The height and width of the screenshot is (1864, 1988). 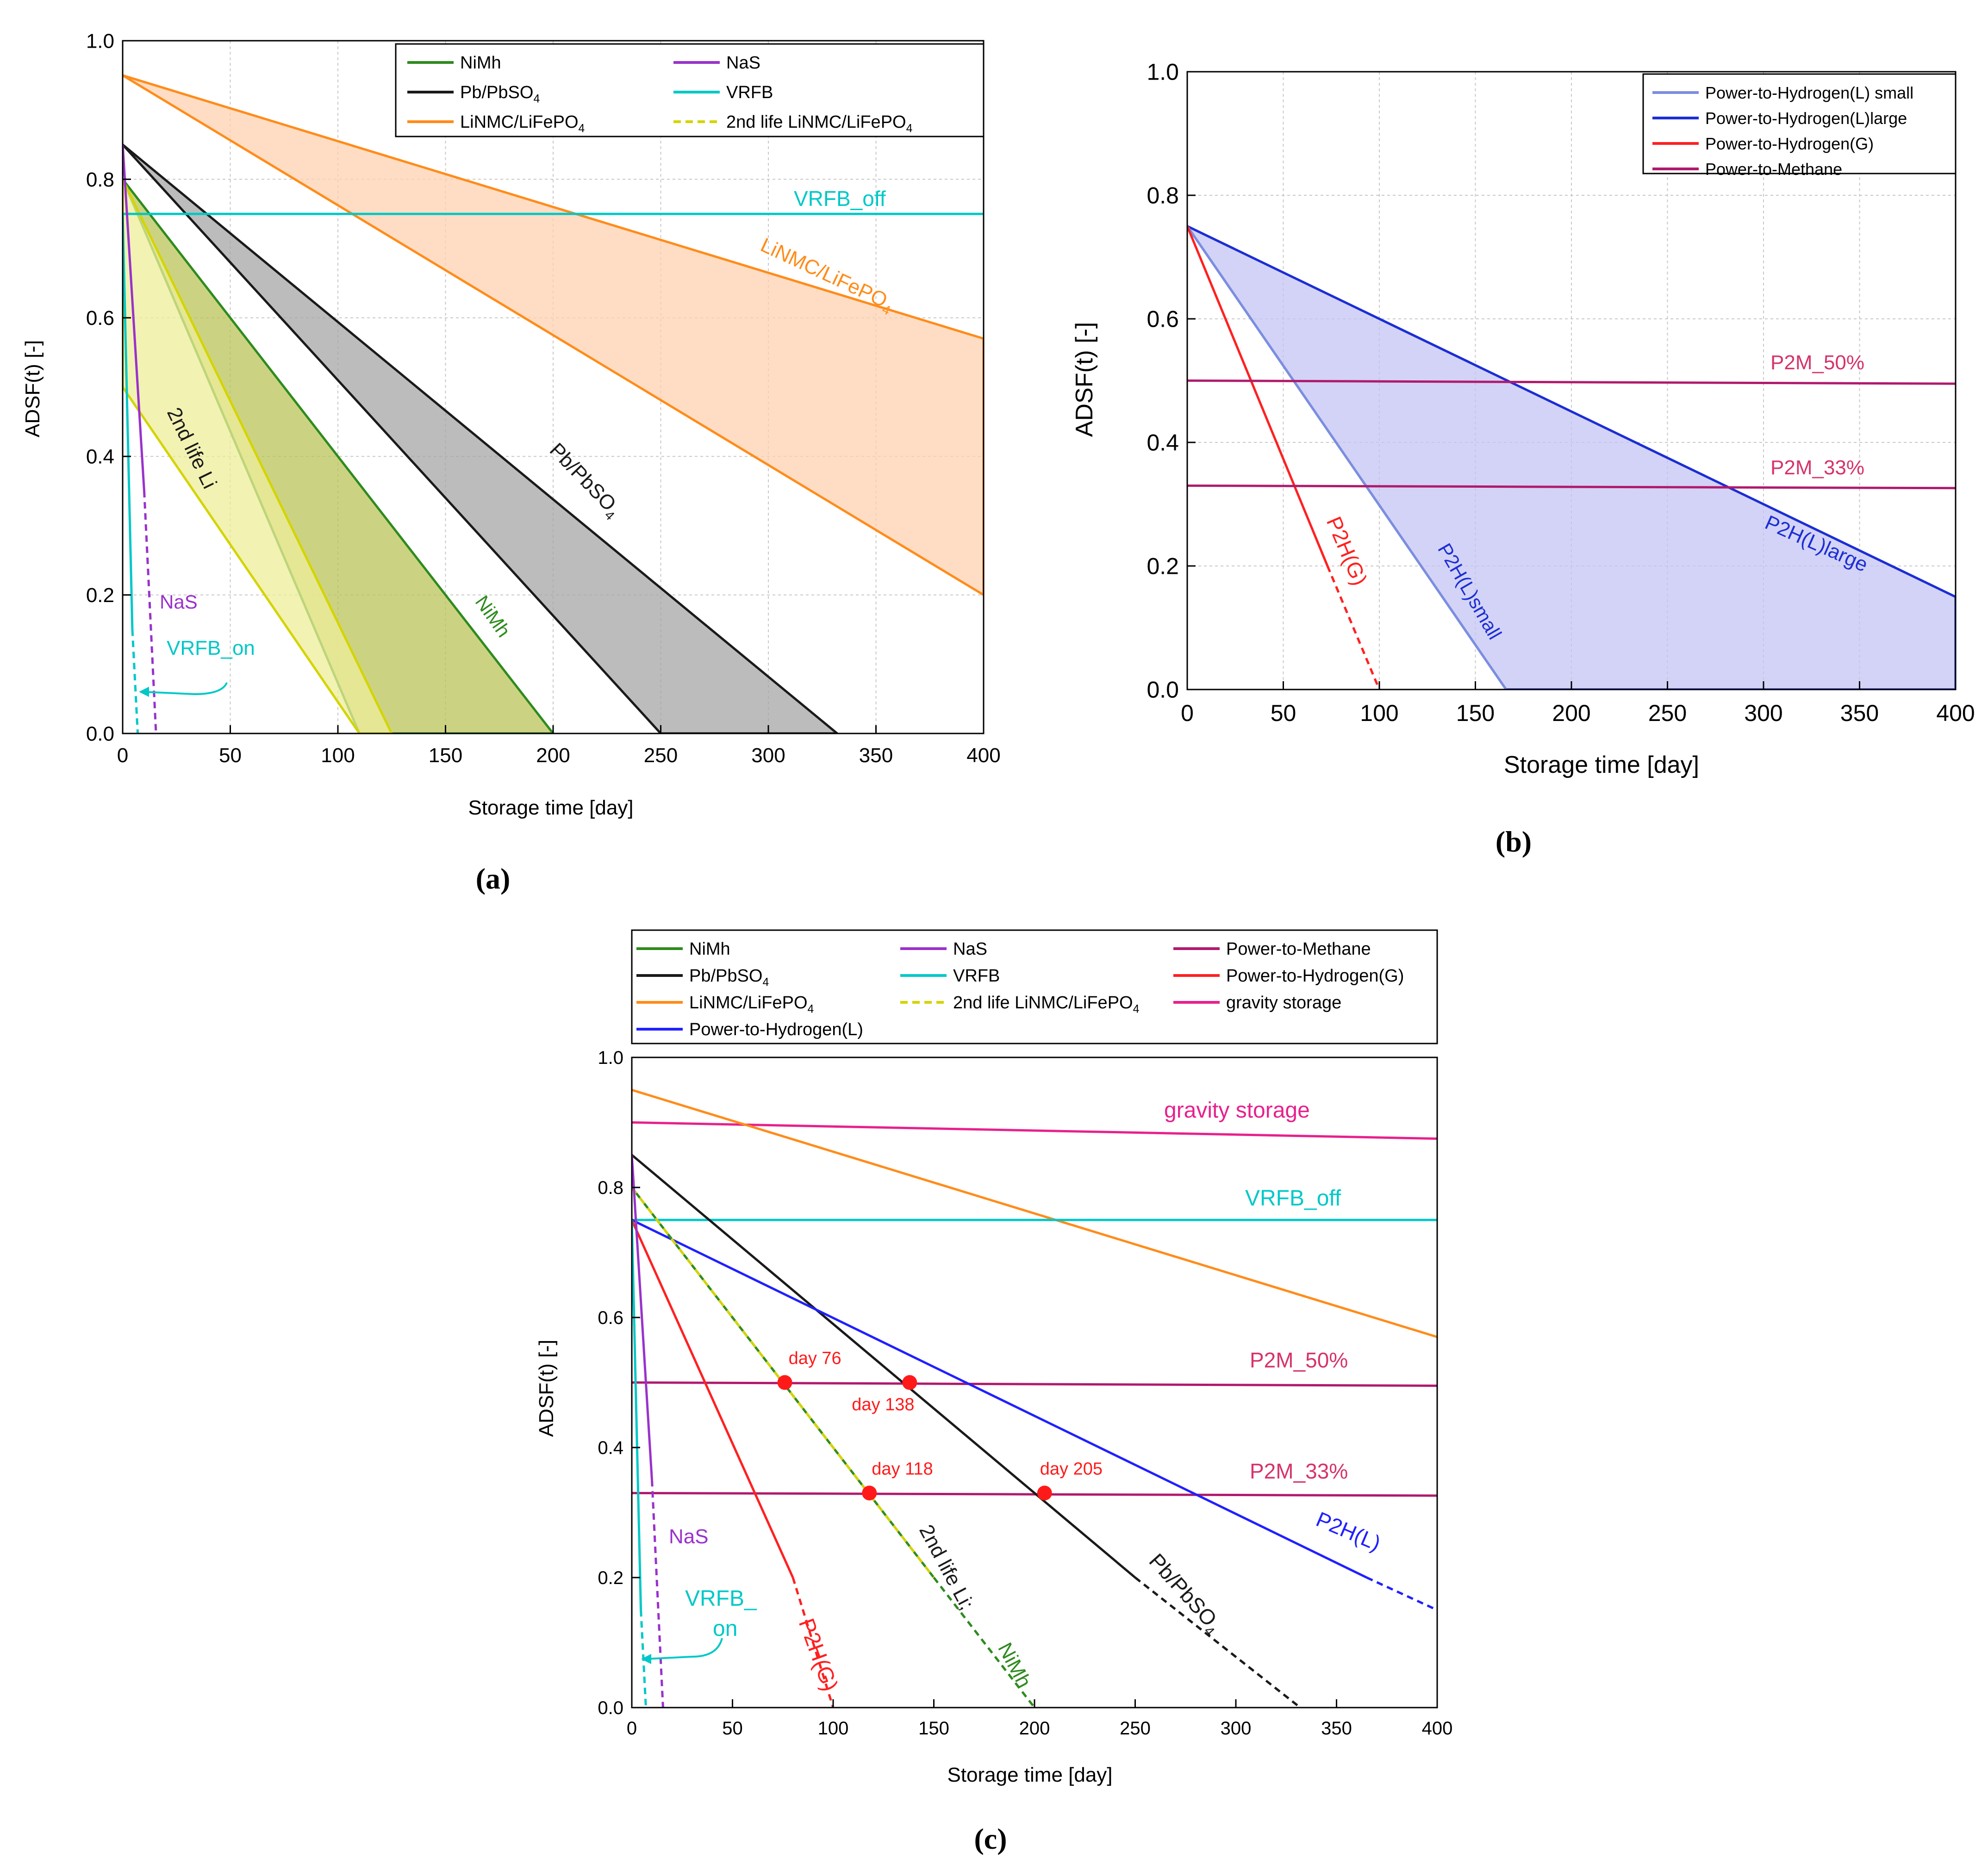 I want to click on legend-label-2nd-life-linmc-lifepo4: 2nd life LiNMC/LiFePO4​, so click(x=1046, y=1004).